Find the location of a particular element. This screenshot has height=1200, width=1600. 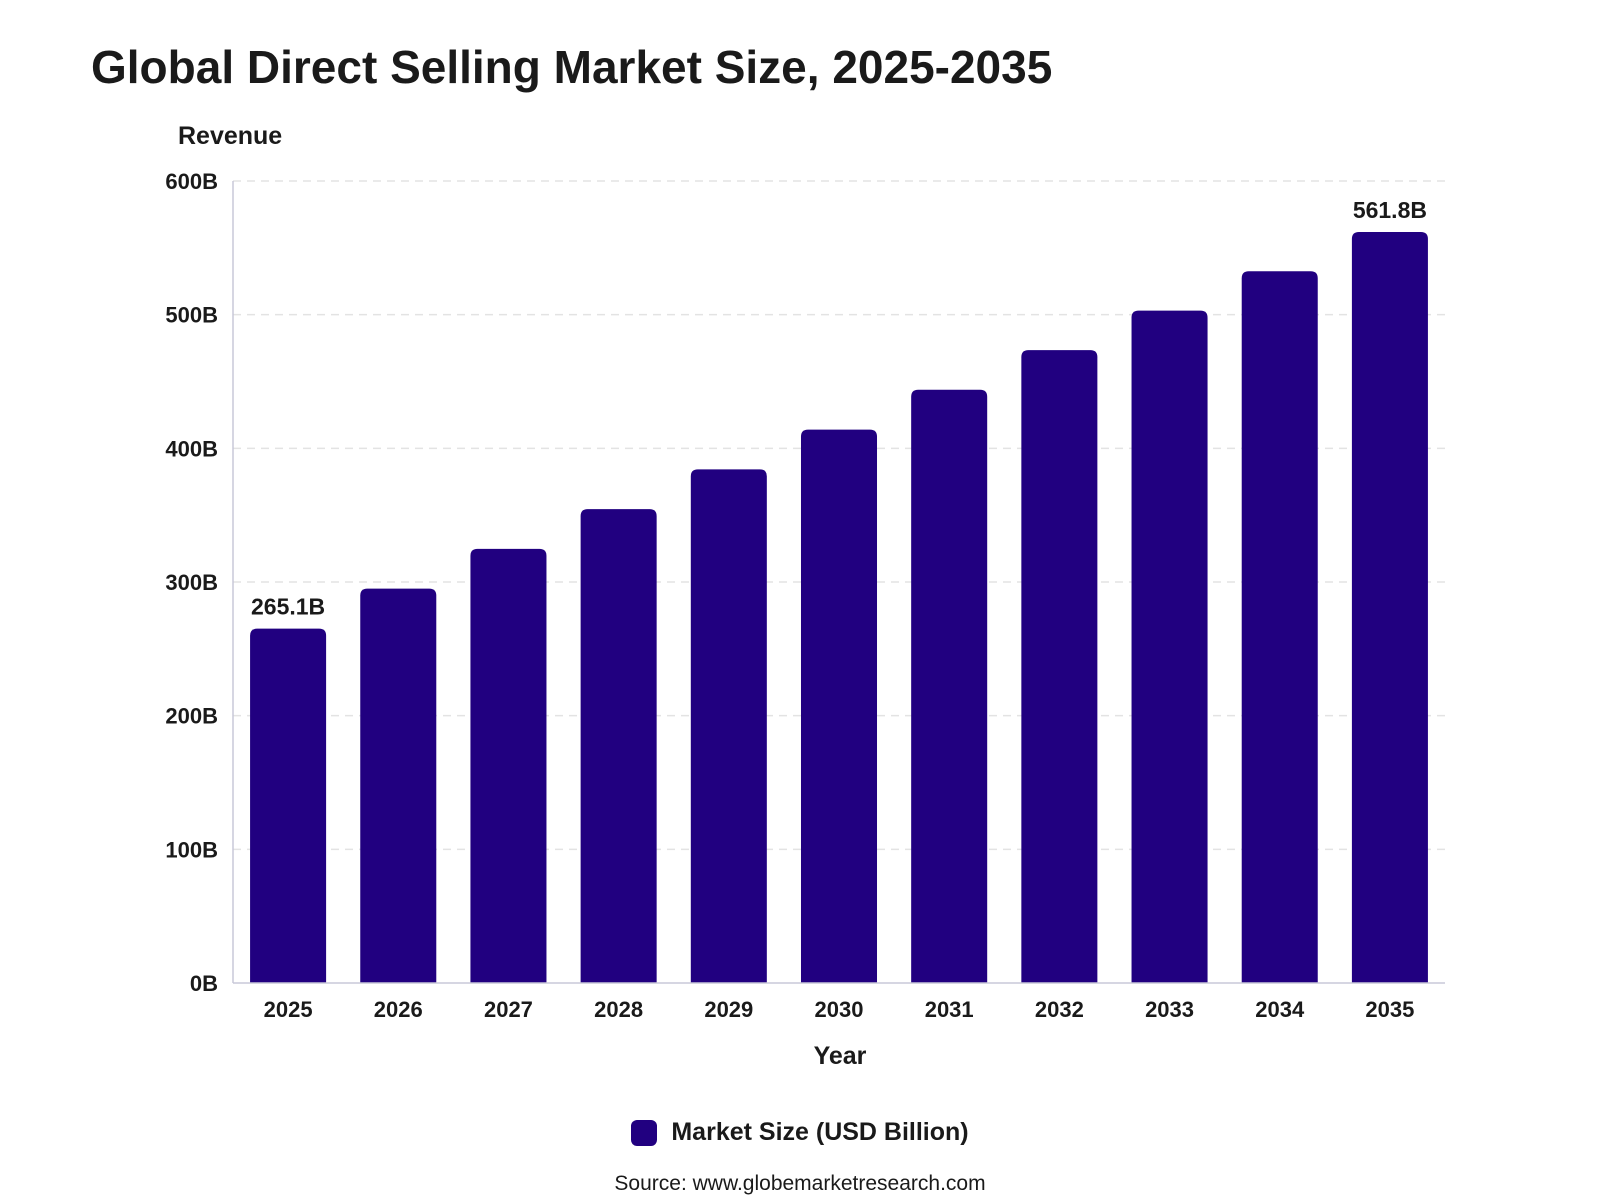

y-tick-label: 200B is located at coordinates (191, 716).